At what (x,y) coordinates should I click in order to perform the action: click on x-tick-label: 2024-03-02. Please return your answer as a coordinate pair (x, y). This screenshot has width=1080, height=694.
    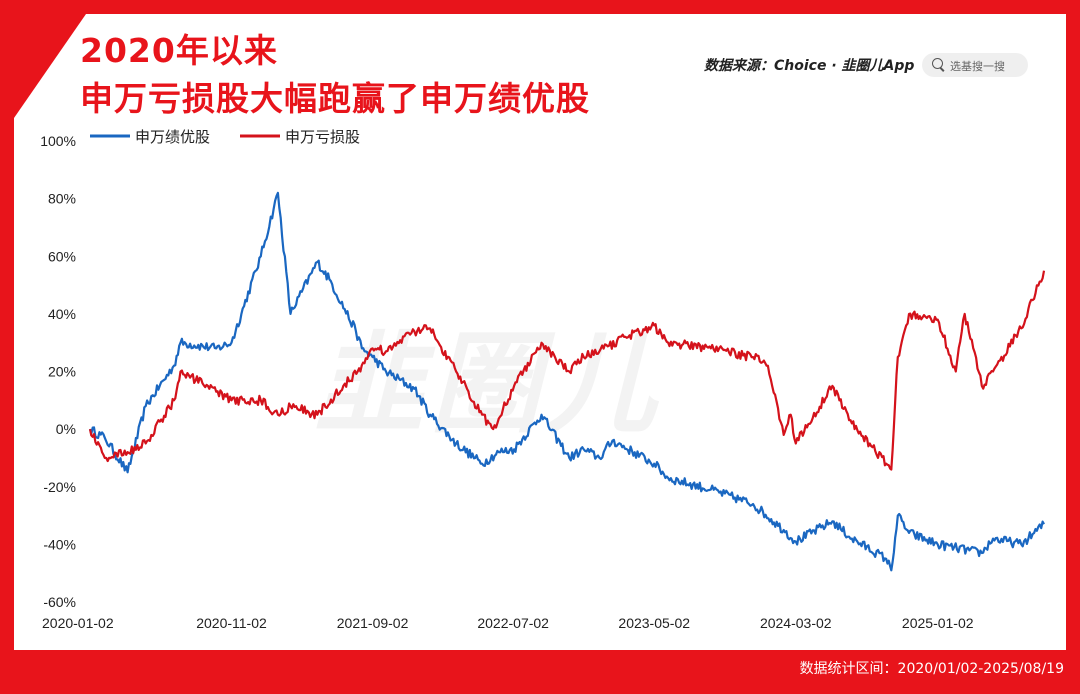
    Looking at the image, I should click on (796, 623).